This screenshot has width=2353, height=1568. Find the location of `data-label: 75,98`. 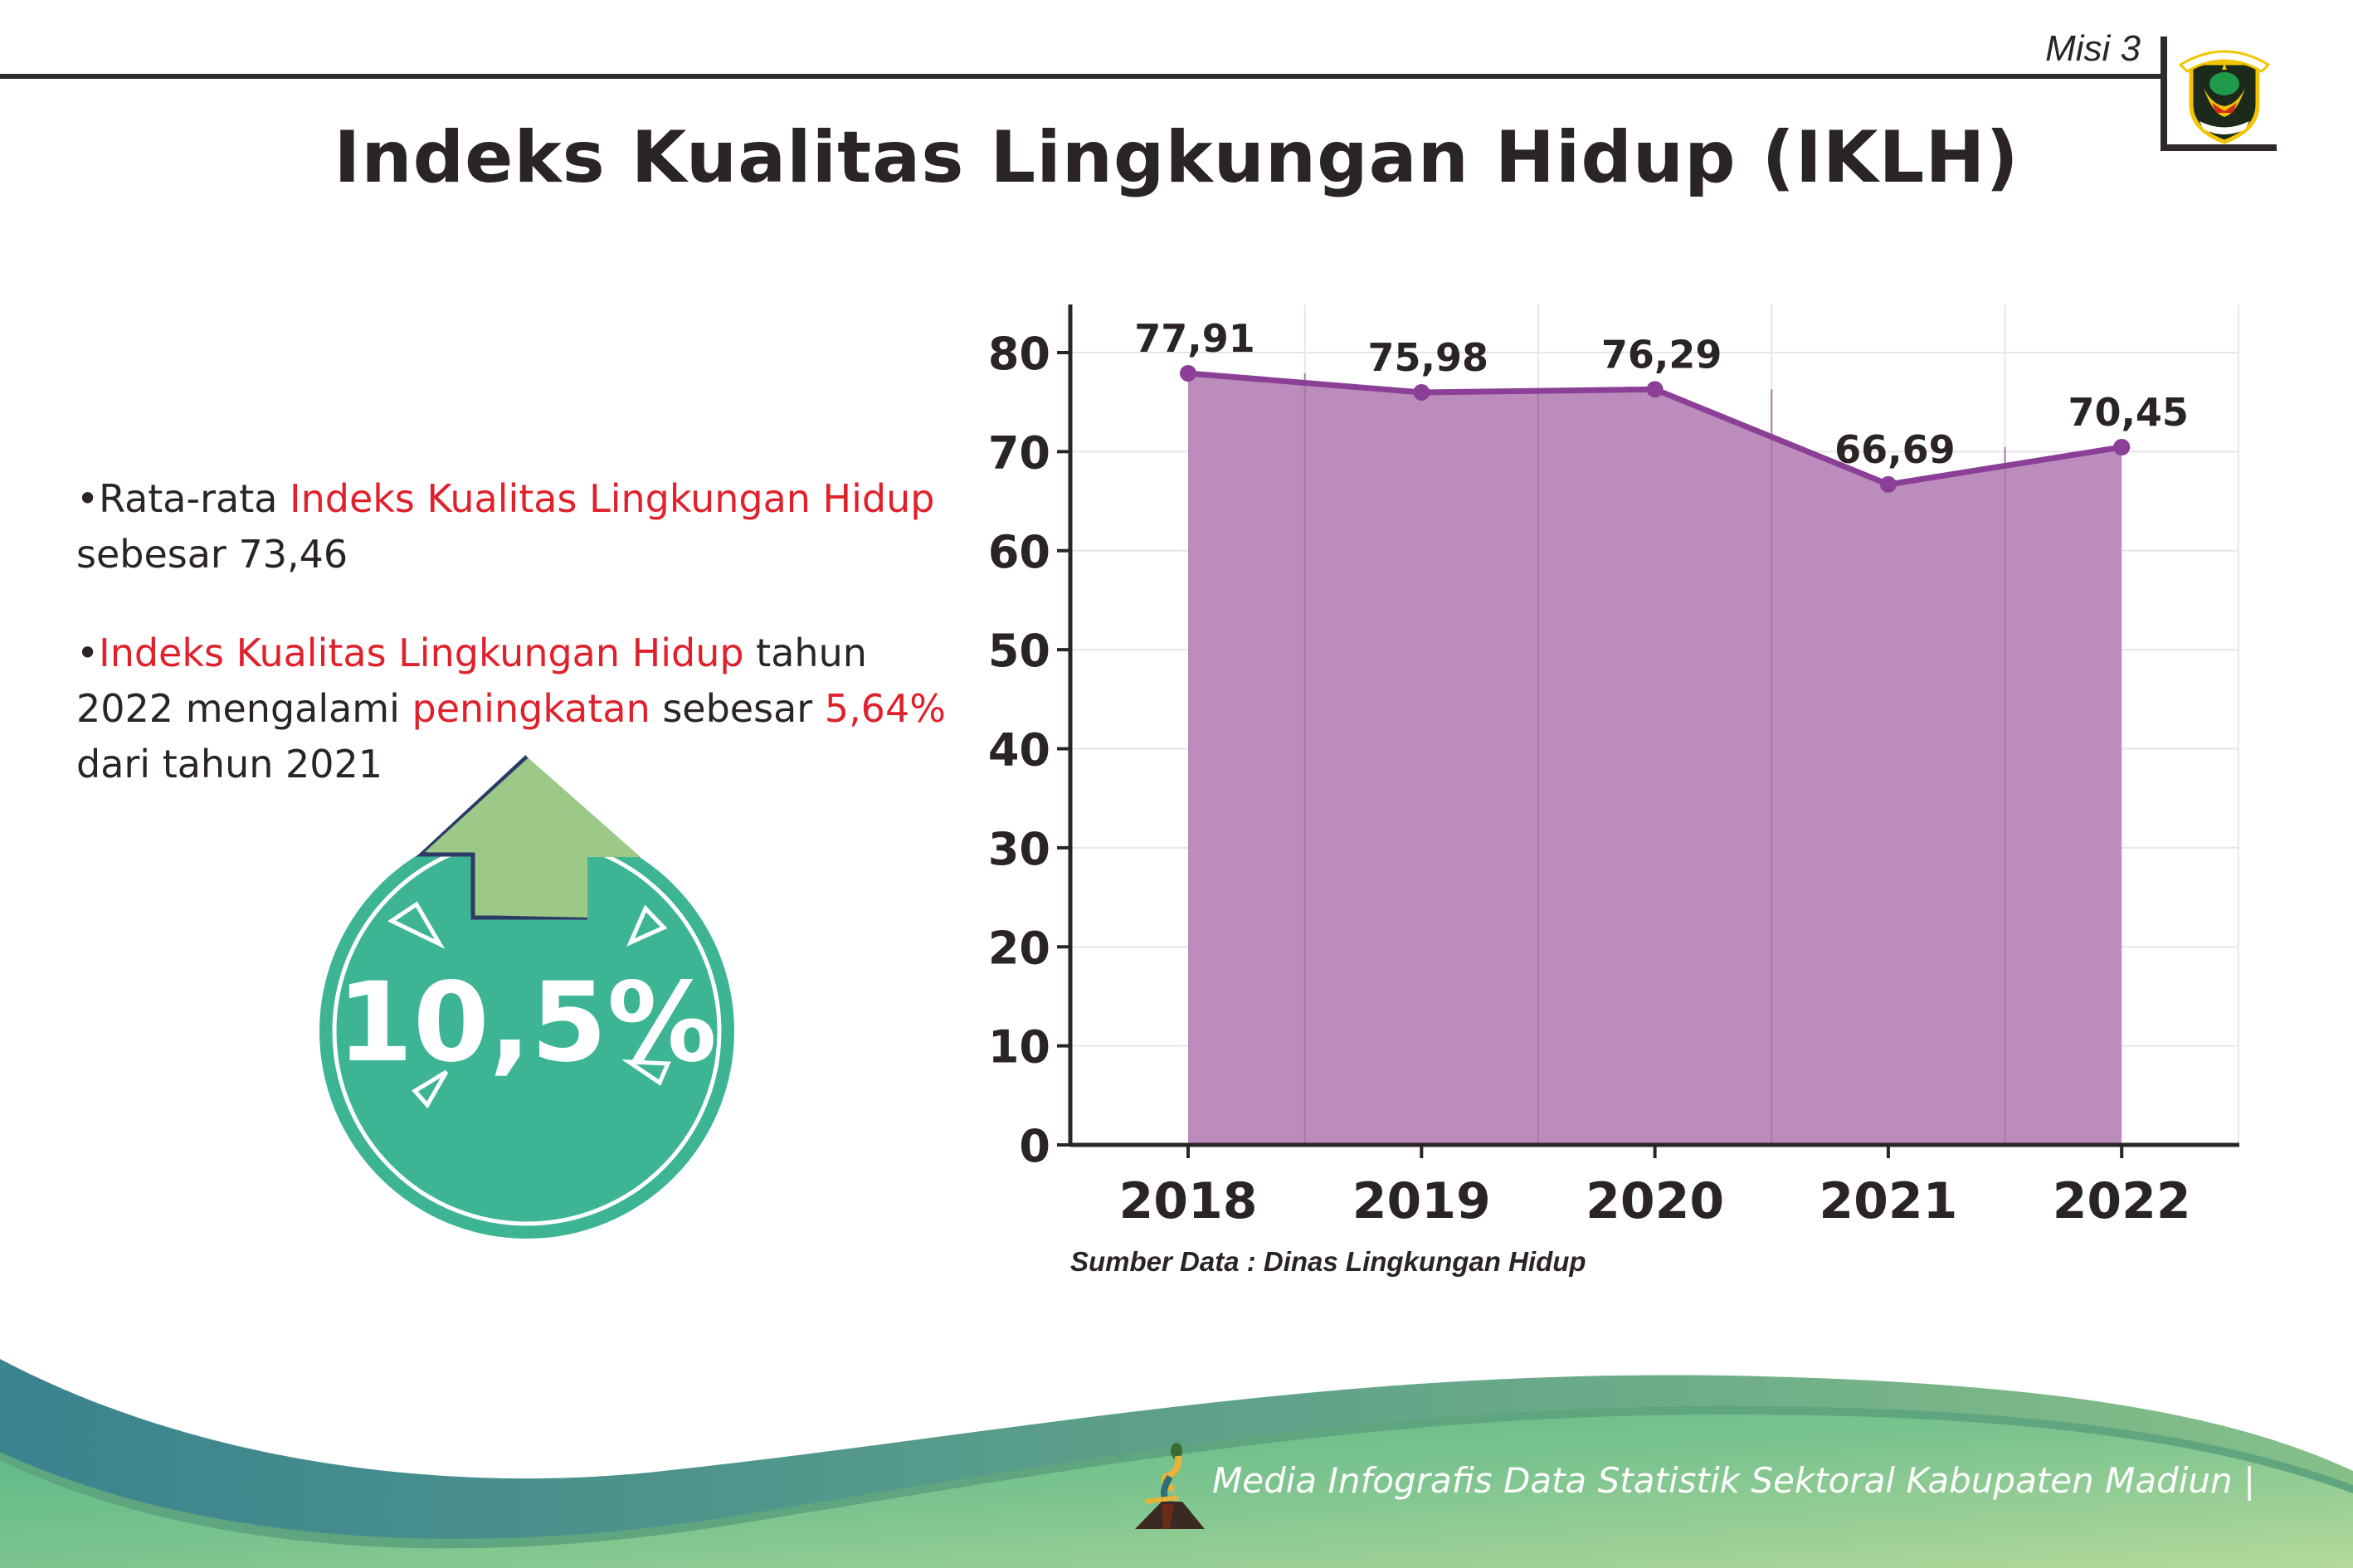

data-label: 75,98 is located at coordinates (1428, 357).